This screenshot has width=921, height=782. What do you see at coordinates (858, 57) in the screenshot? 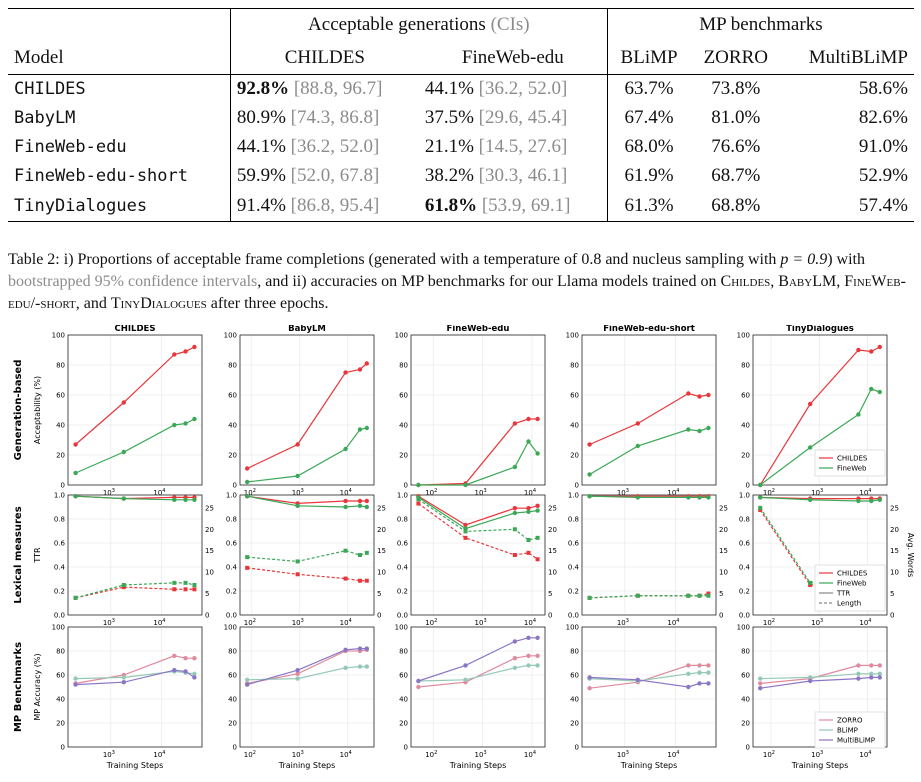
I see `col-header-multiblimp: MultiBLiMP` at bounding box center [858, 57].